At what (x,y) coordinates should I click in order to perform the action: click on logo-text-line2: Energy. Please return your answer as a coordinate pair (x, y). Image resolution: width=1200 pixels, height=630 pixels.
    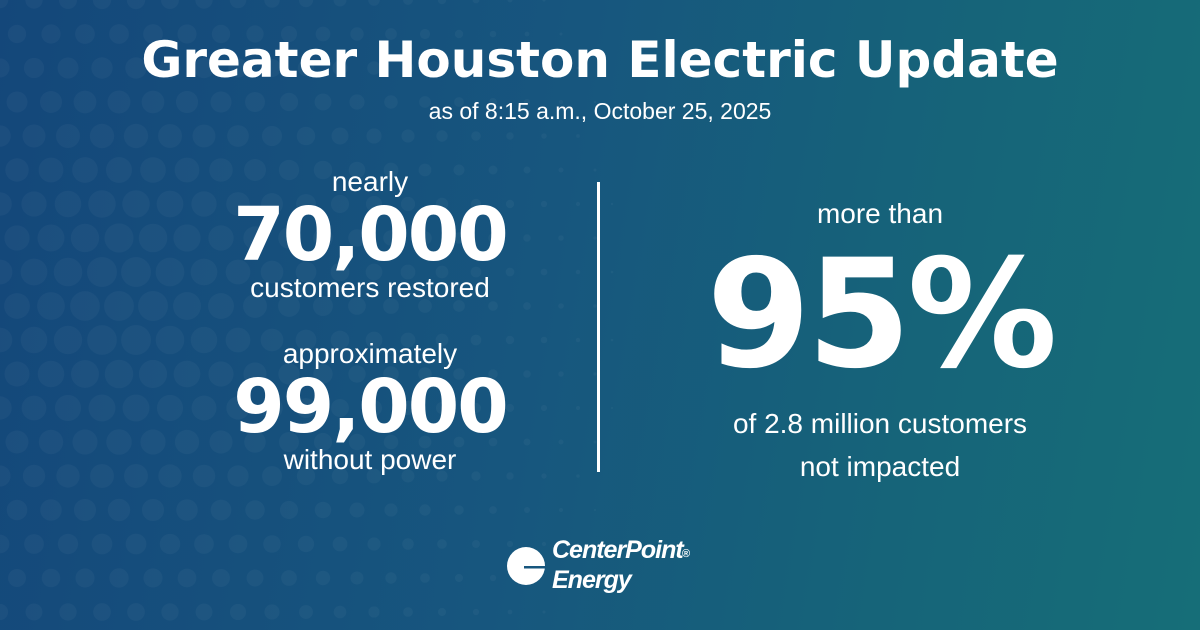
    Looking at the image, I should click on (592, 580).